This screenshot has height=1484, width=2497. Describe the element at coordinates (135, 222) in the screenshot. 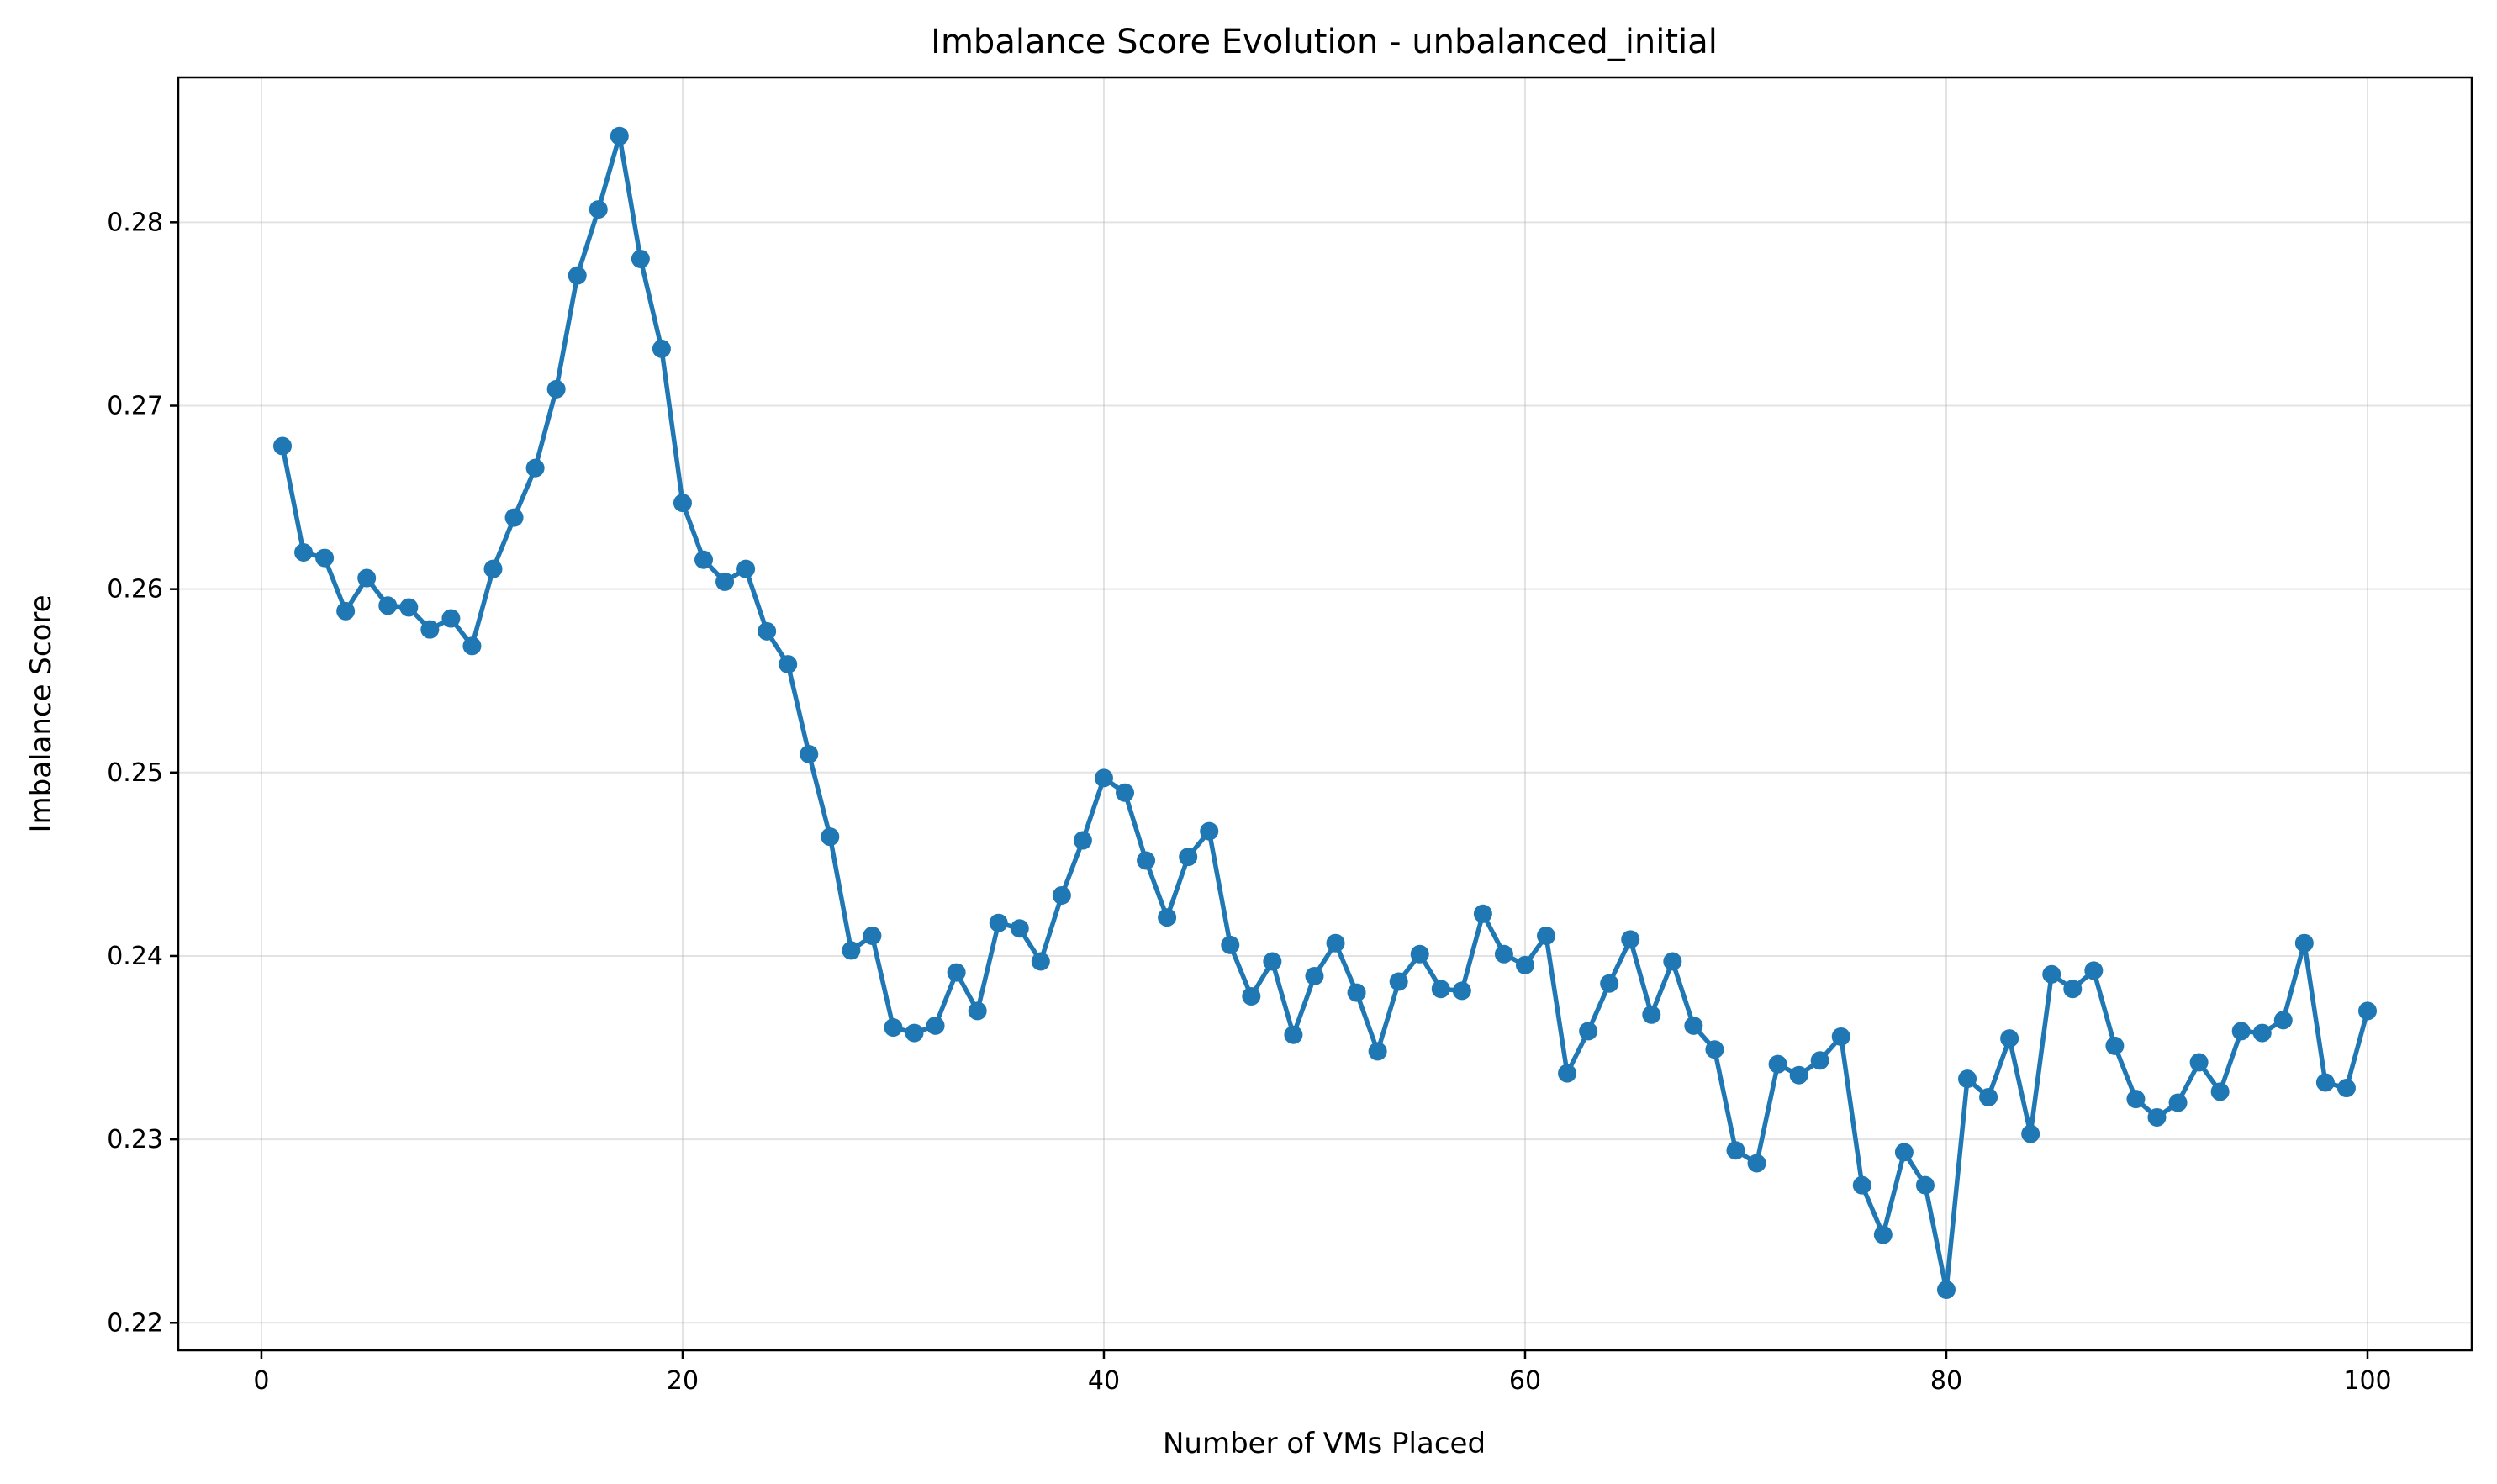

I see `y-tick-label: 0.28` at that location.